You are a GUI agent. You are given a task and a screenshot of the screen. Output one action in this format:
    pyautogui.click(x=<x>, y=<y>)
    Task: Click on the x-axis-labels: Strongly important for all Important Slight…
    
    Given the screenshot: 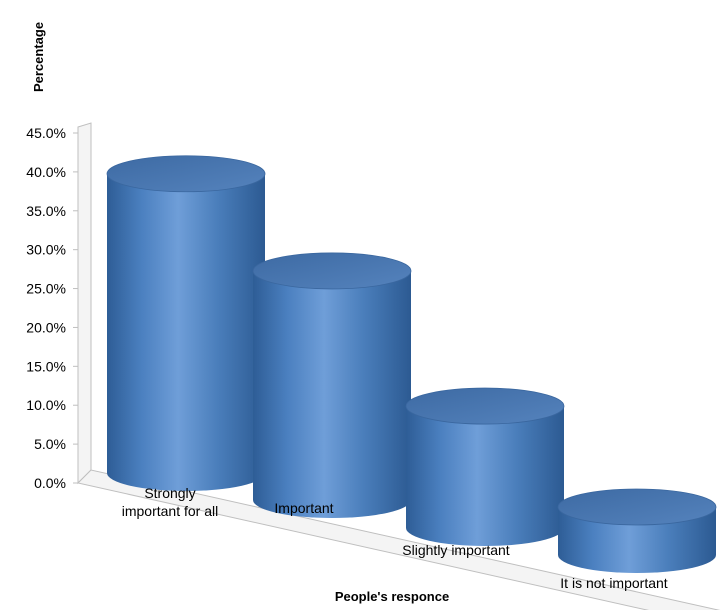 What is the action you would take?
    pyautogui.click(x=395, y=538)
    